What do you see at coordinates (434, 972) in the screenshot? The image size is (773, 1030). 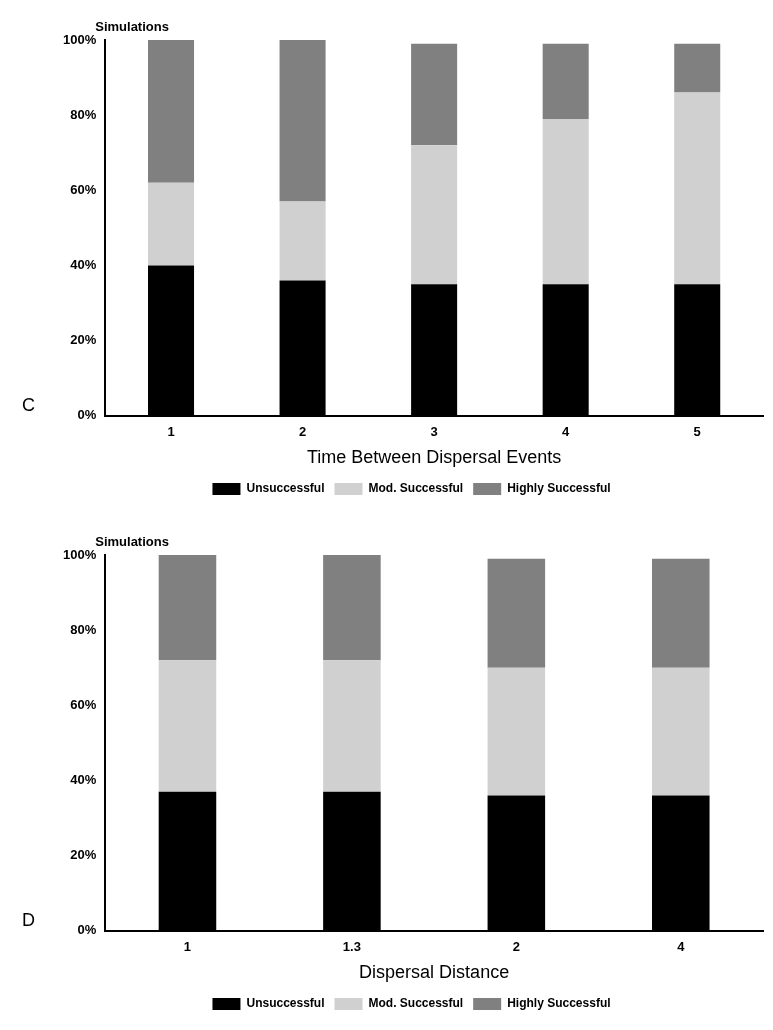 I see `x-axis-title: Dispersal Distance` at bounding box center [434, 972].